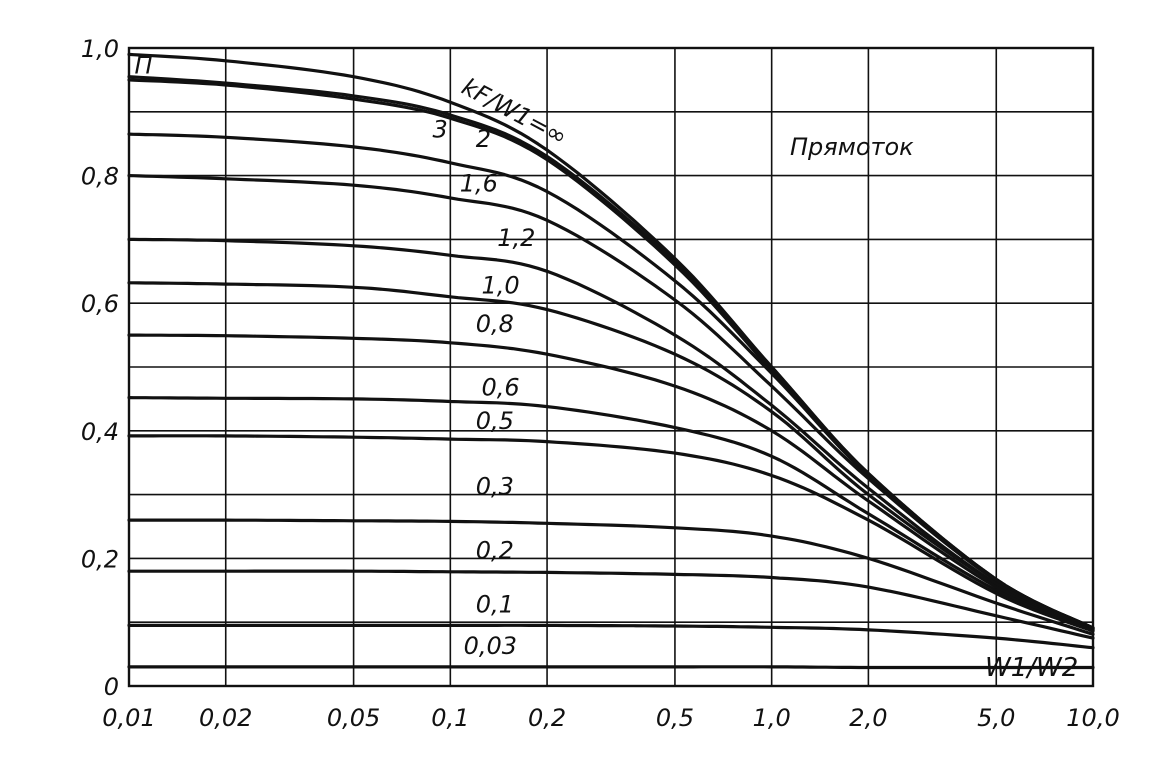 This screenshot has width=1157, height=783. Describe the element at coordinates (100, 304) in the screenshot. I see `y-tick-label-3: 0,6` at that location.